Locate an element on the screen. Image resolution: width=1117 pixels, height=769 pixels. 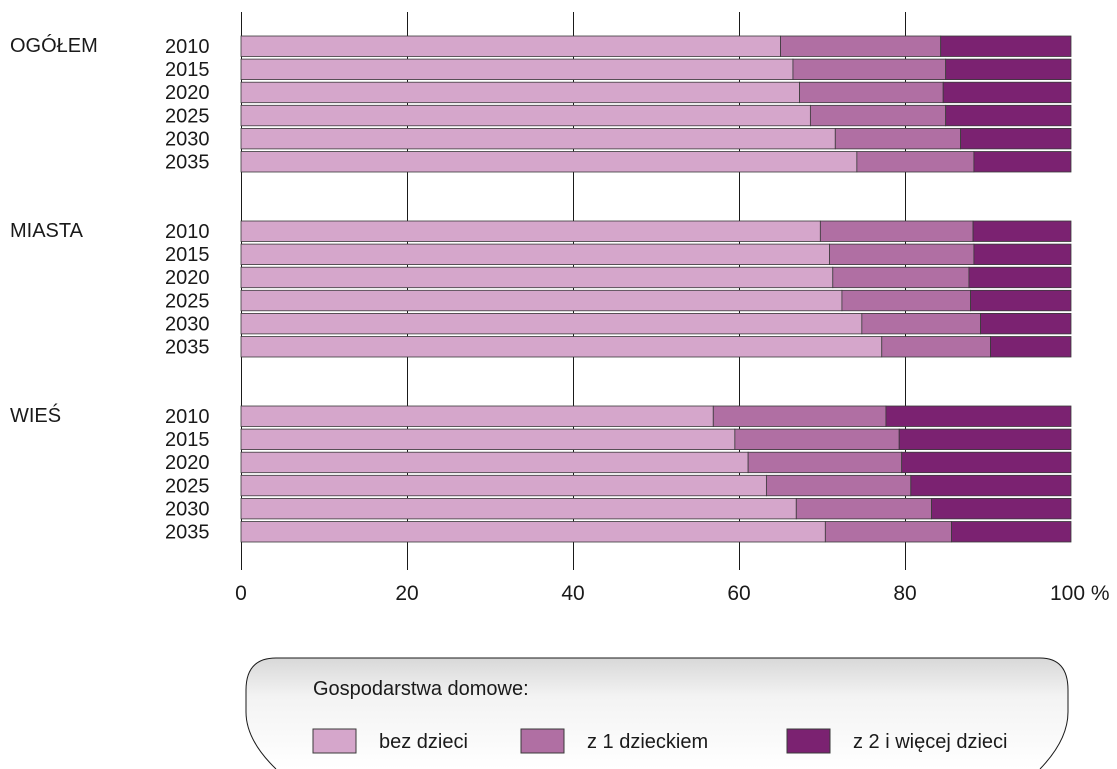
x-tick-label: 40 is located at coordinates (572, 593).